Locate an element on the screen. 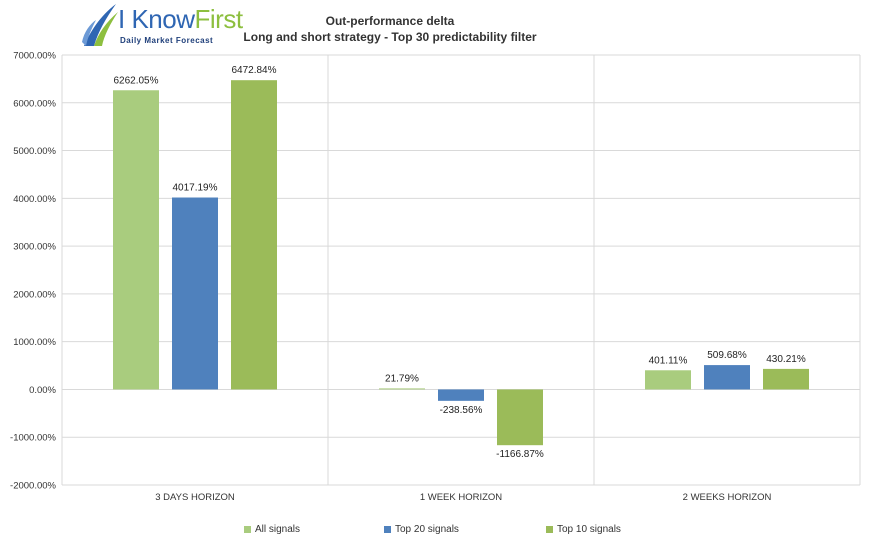  data-label: 6262.05% is located at coordinates (135, 80).